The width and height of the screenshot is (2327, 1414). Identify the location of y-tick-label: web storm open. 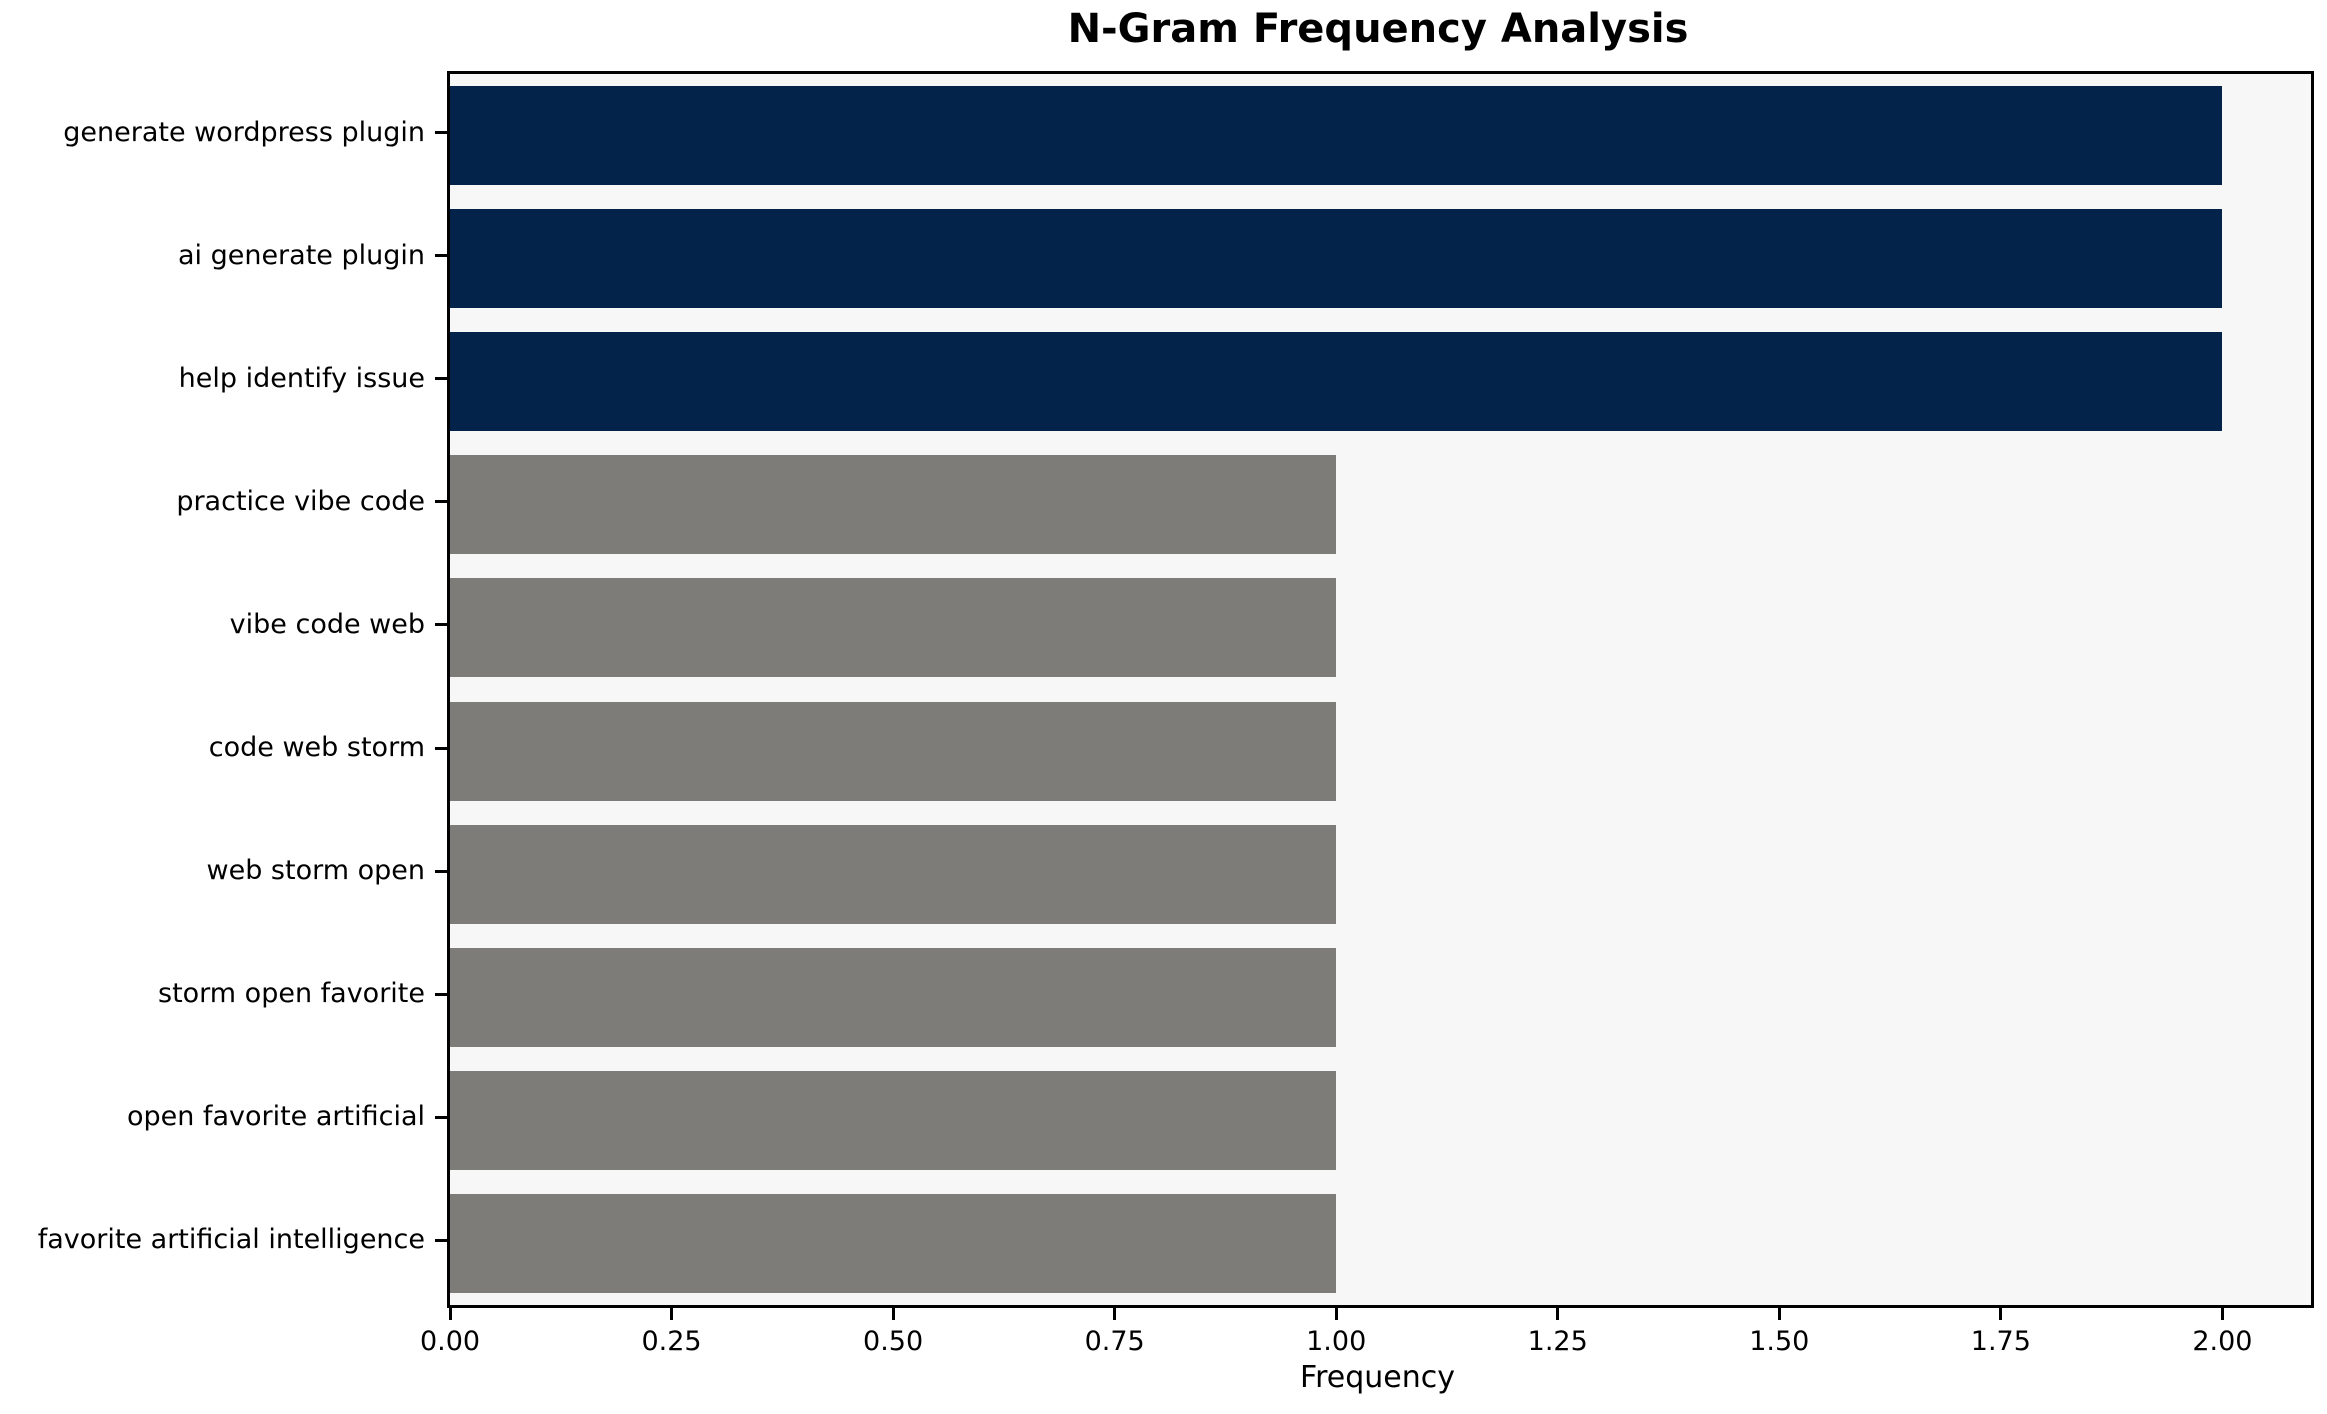
(315, 871).